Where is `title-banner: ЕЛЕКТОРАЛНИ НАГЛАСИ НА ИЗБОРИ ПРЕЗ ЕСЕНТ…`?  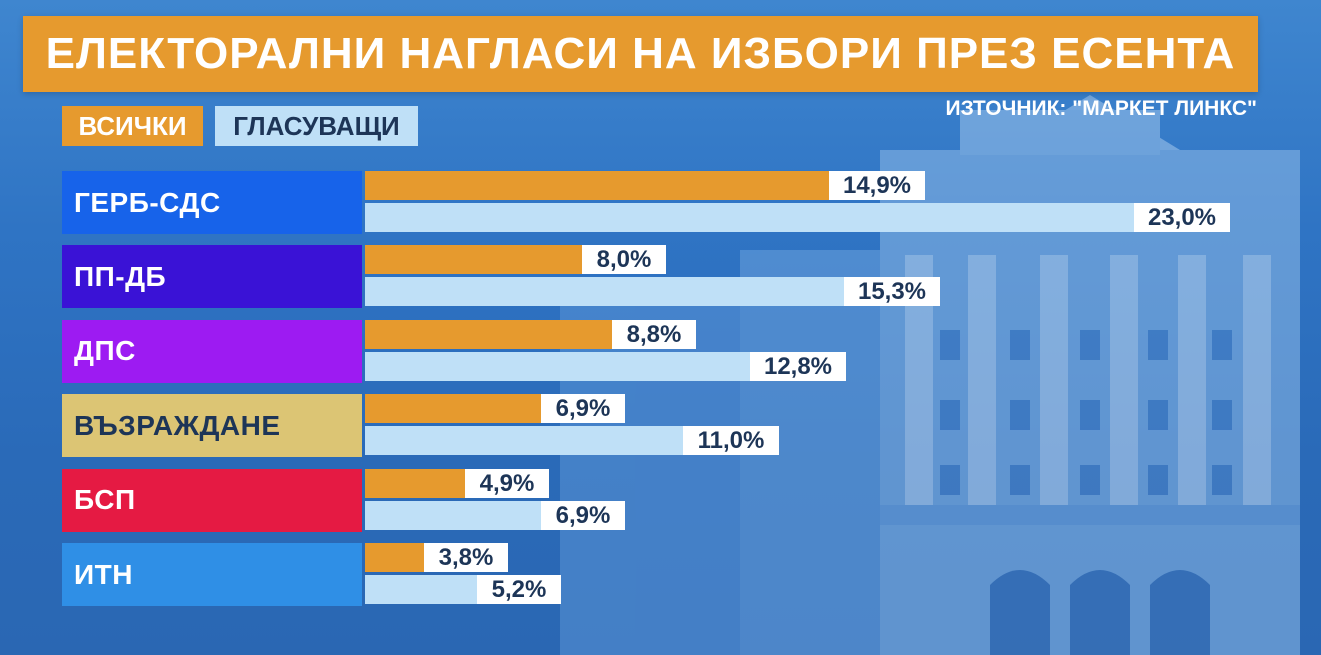 title-banner: ЕЛЕКТОРАЛНИ НАГЛАСИ НА ИЗБОРИ ПРЕЗ ЕСЕНТ… is located at coordinates (640, 54).